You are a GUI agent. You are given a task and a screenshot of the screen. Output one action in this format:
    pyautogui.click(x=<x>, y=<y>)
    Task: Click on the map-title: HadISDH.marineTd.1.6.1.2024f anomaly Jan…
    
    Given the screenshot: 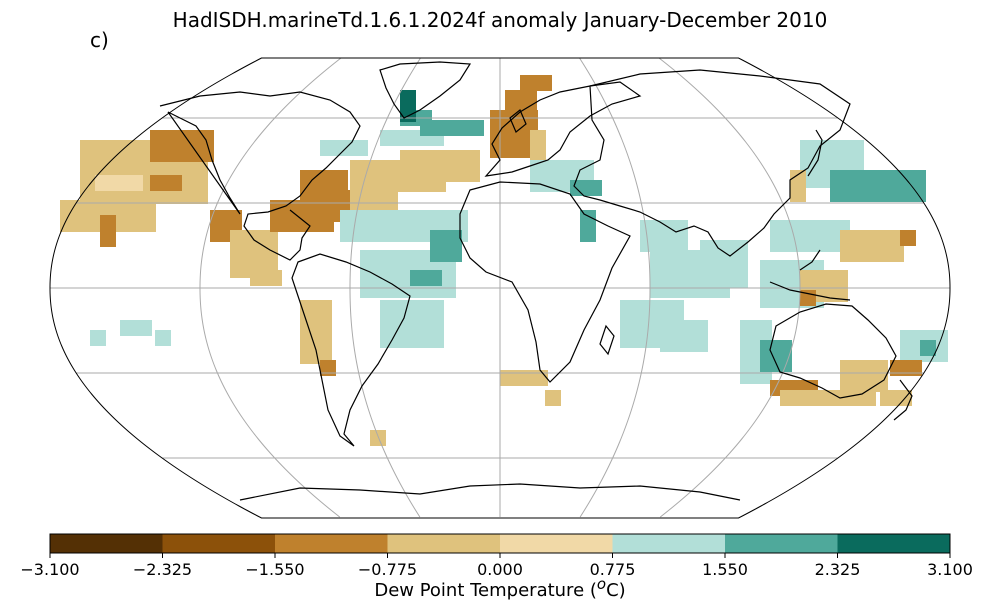 What is the action you would take?
    pyautogui.click(x=500, y=20)
    